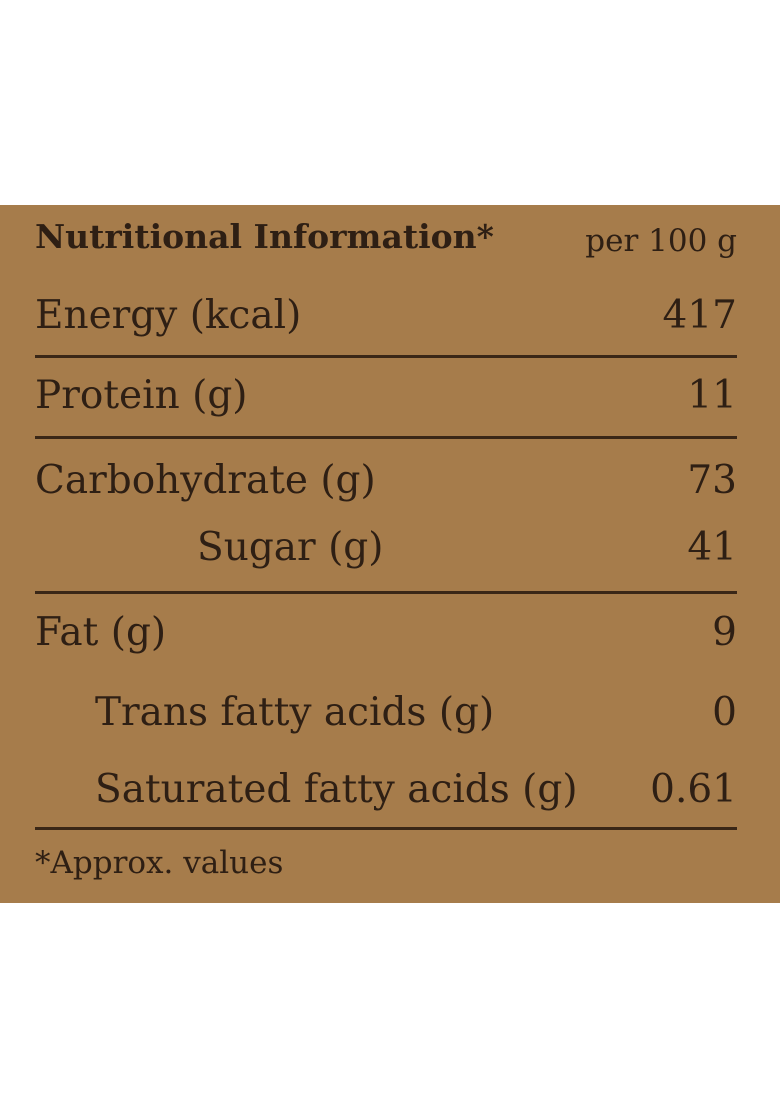 This screenshot has height=1108, width=780. What do you see at coordinates (141, 395) in the screenshot?
I see `protein-label: Protein (g)` at bounding box center [141, 395].